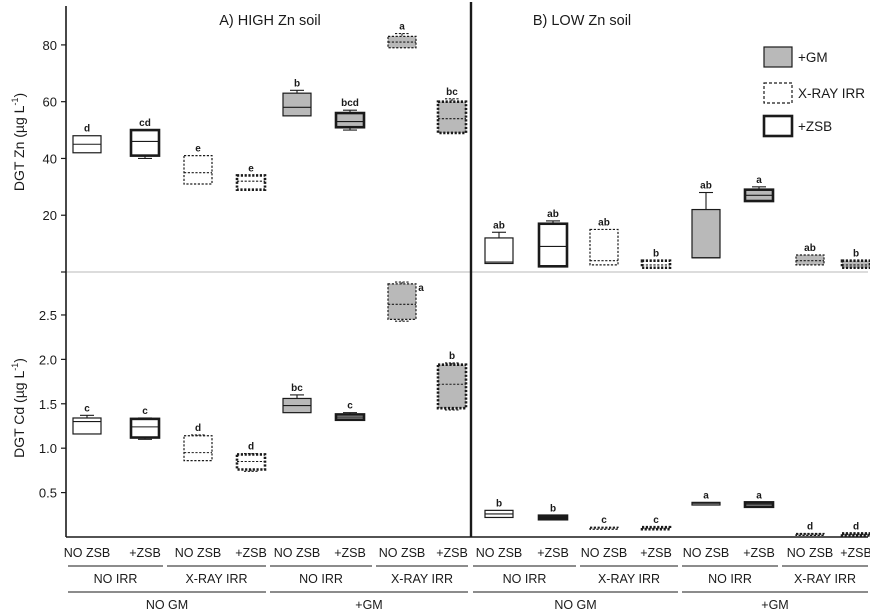 The image size is (870, 614). What do you see at coordinates (167, 605) in the screenshot?
I see `x-label-gm-0: NO GM` at bounding box center [167, 605].